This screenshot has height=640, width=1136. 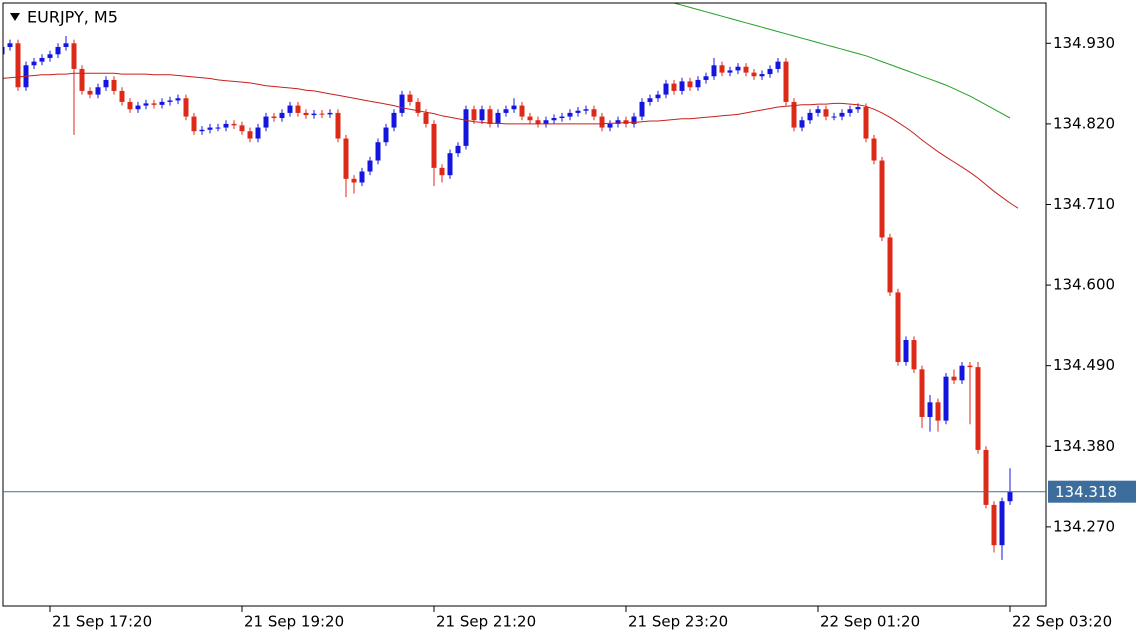 I want to click on y-tick-label: 134.930, so click(x=1084, y=43).